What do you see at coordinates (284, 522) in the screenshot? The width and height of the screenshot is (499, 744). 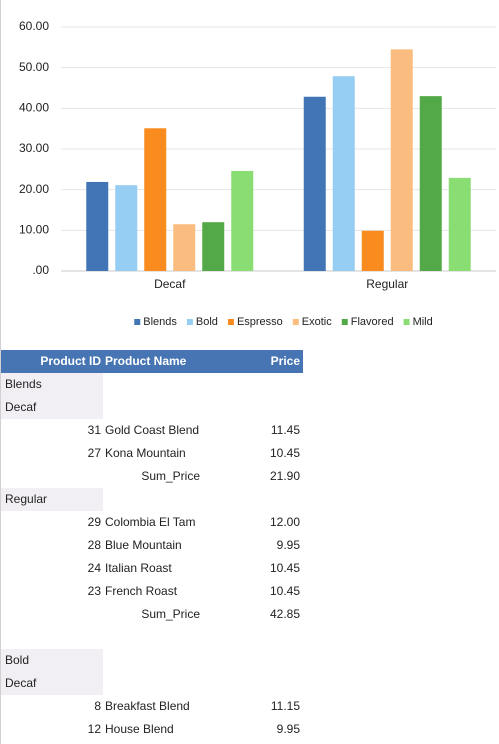 I see `price: 12.00` at bounding box center [284, 522].